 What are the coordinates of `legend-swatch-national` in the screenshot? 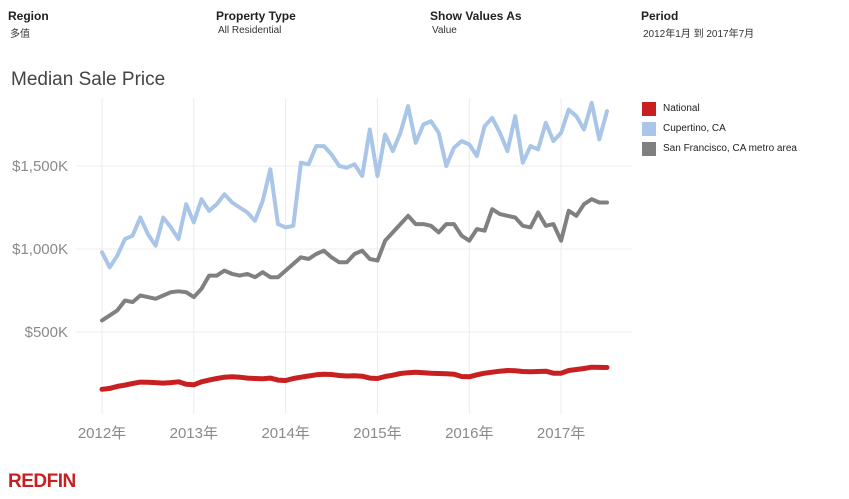 It's located at (649, 109).